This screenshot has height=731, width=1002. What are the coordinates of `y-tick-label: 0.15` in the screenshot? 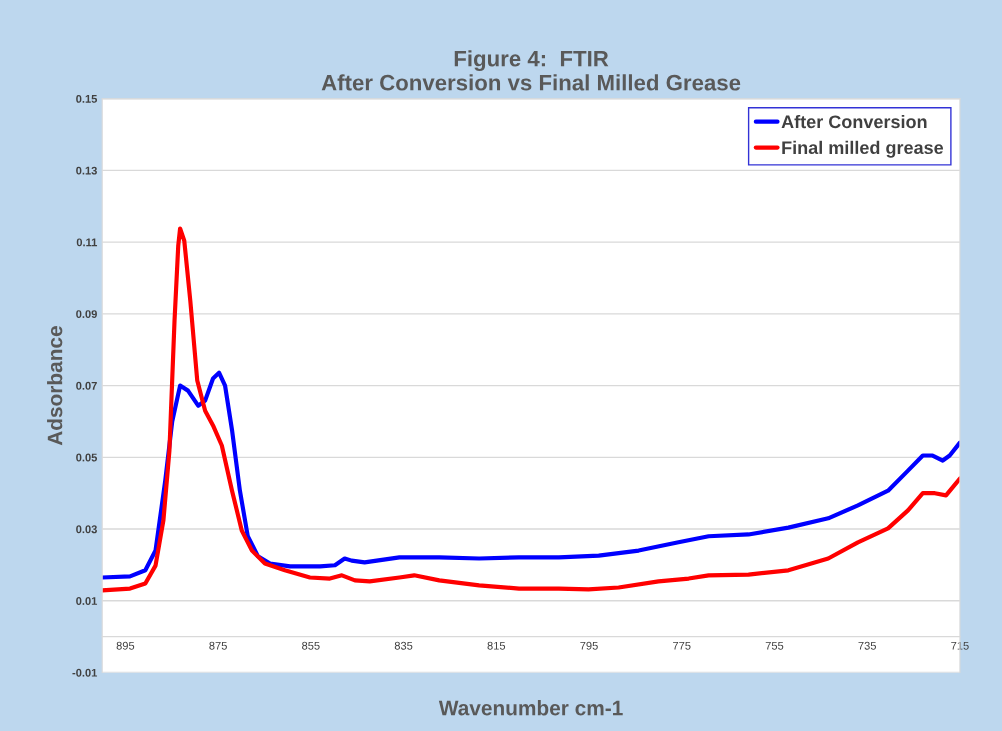 It's located at (87, 98).